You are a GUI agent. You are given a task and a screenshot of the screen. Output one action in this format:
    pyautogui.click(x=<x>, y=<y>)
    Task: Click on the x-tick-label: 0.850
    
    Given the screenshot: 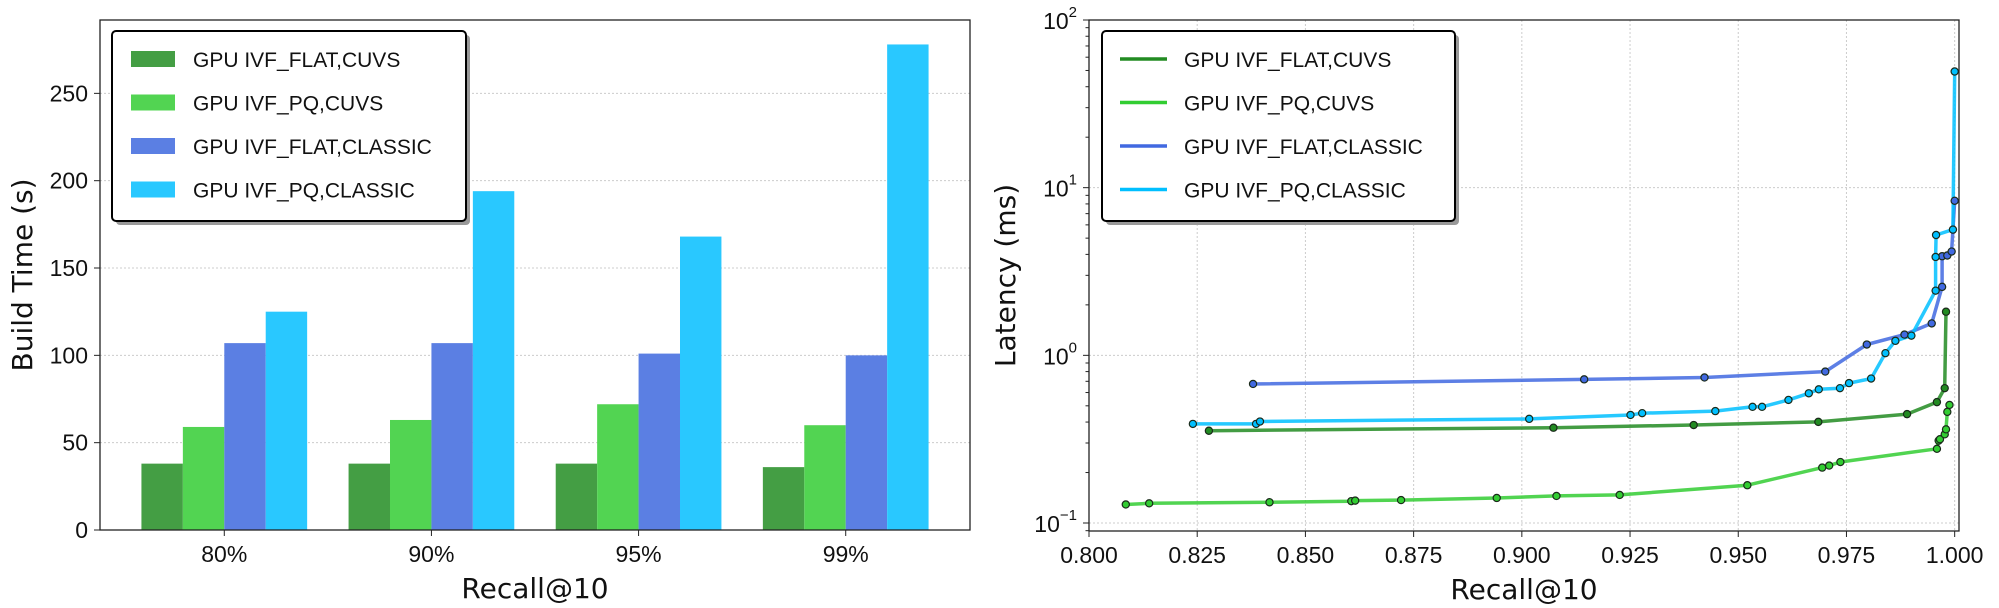 What is the action you would take?
    pyautogui.click(x=1306, y=555)
    